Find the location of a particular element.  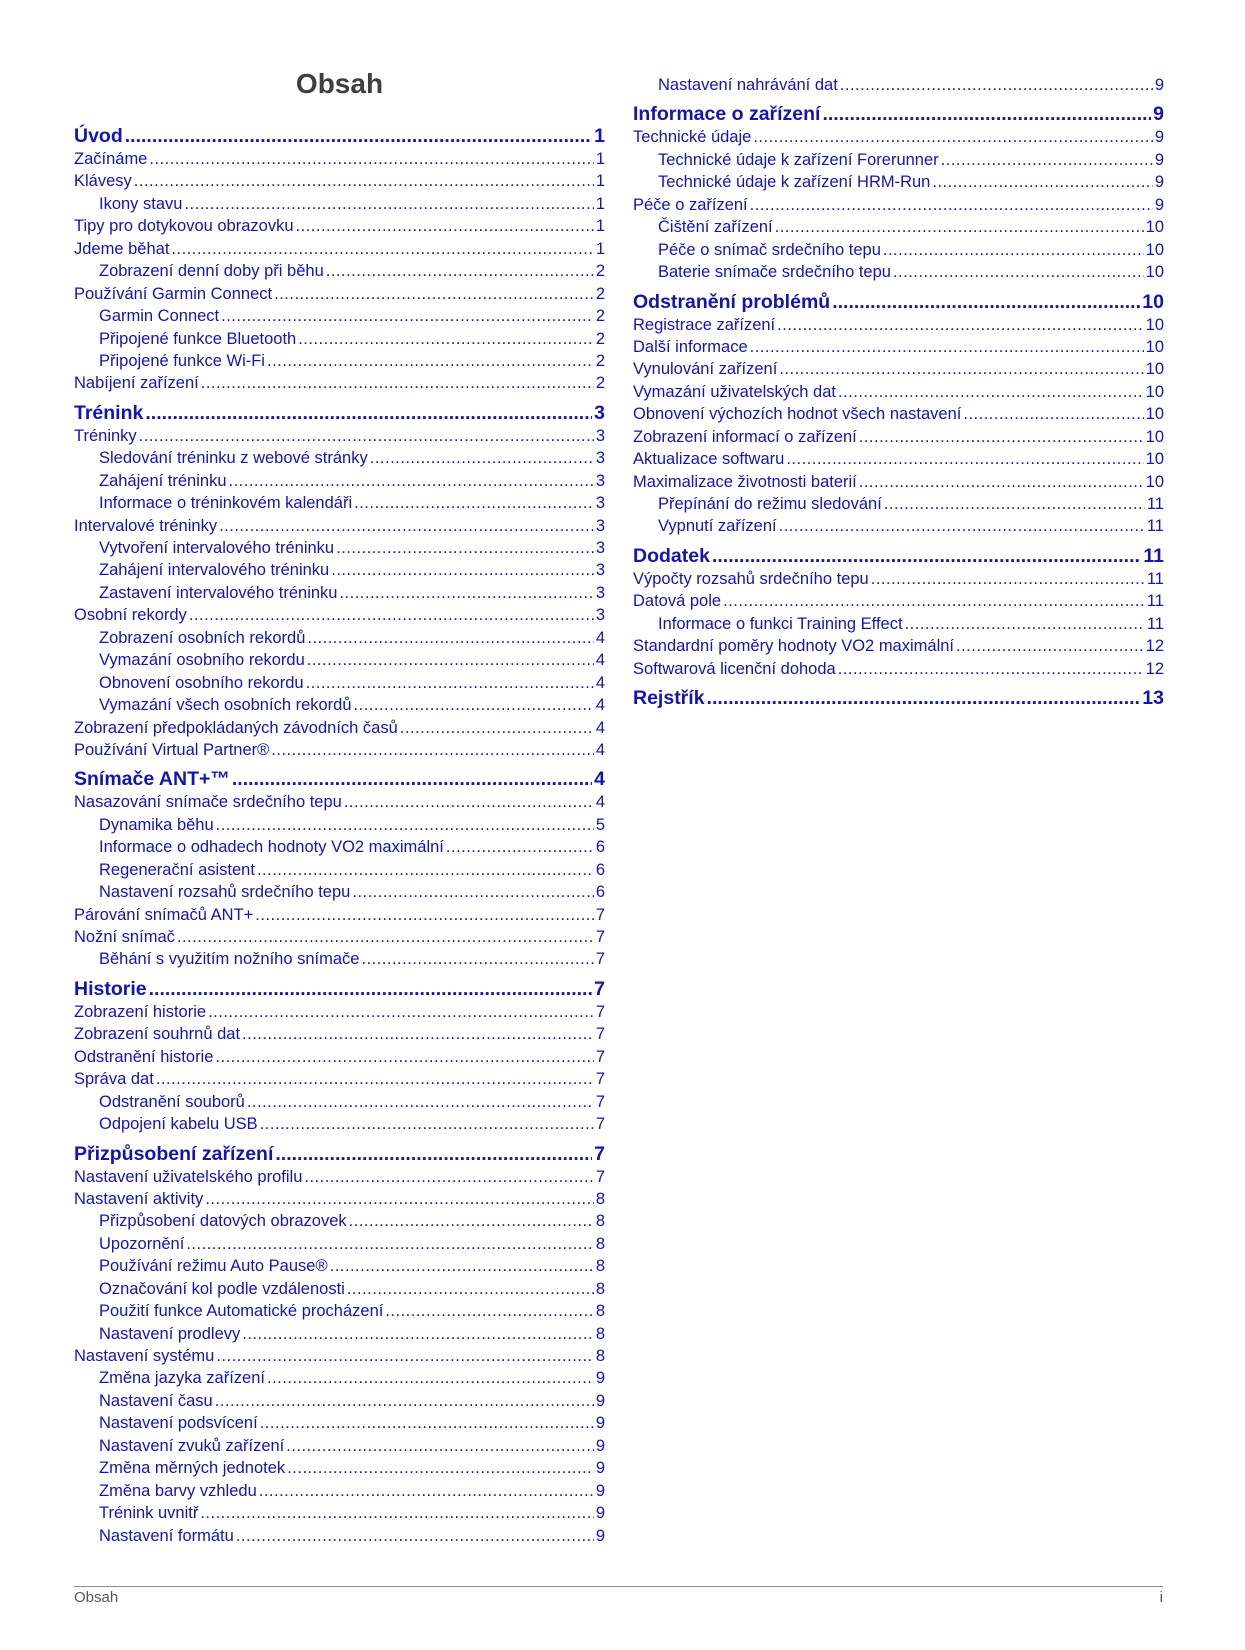

toc-entry-link: Technické údaje 9 is located at coordinates (898, 137).